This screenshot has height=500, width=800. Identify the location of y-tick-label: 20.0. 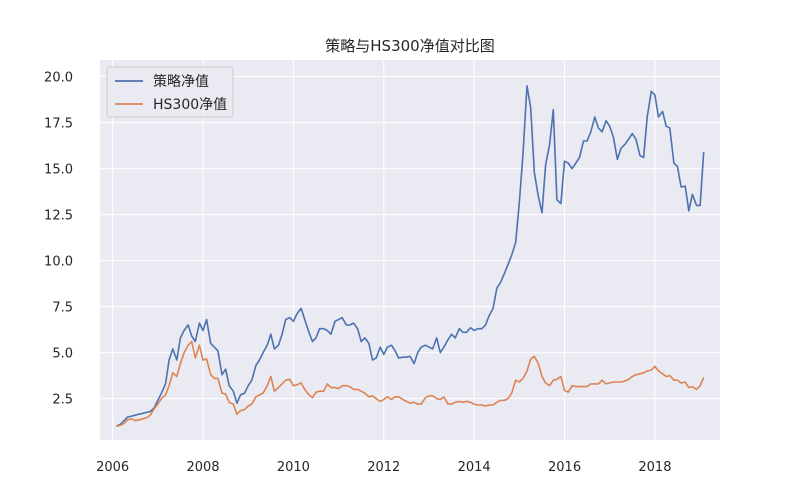
(58, 78).